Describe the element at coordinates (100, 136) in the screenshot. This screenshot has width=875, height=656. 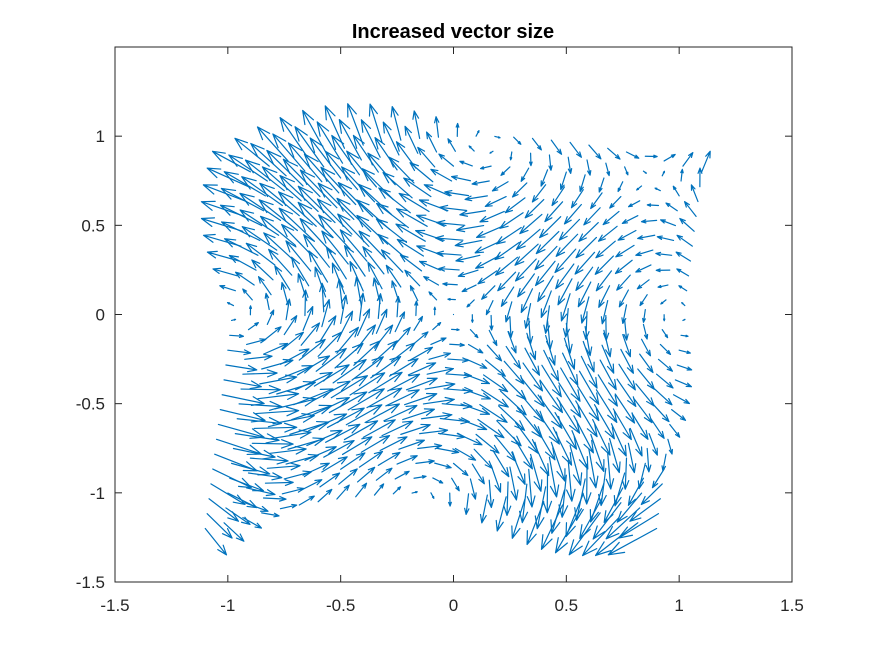
I see `y-tick-label: 1` at that location.